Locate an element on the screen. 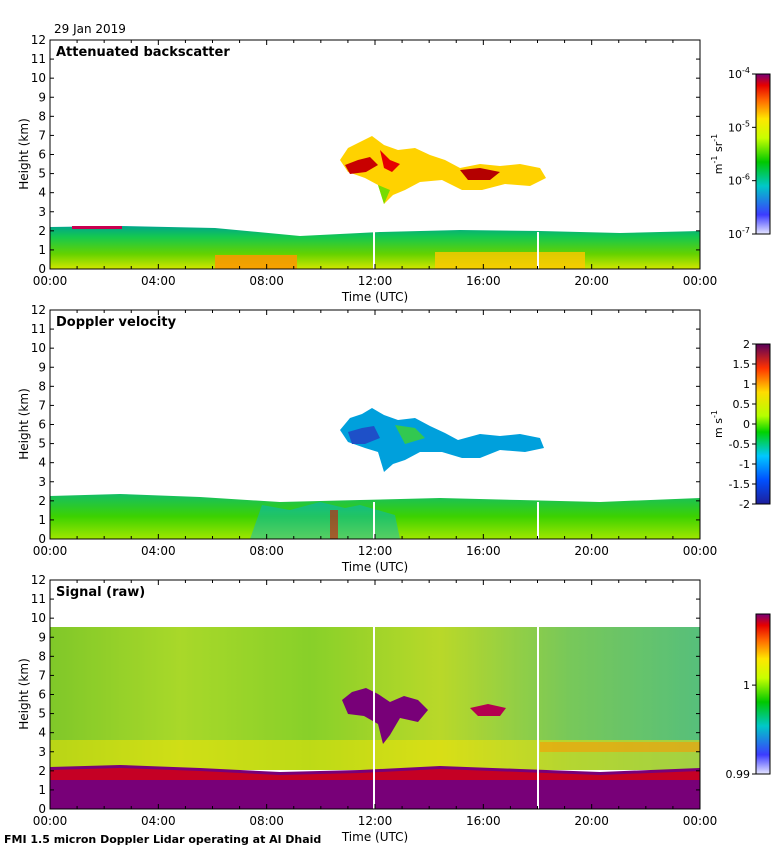 The height and width of the screenshot is (850, 780). colorbar-ticks: 2 1.5 1 0.5 0 -0.5 -1 -1.5 -2 is located at coordinates (742, 424).